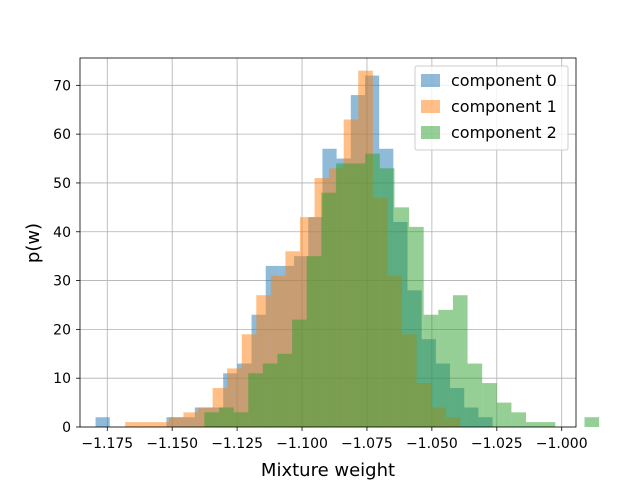  What do you see at coordinates (66, 257) in the screenshot?
I see `y-axis-ticks: 0 10 20 30 40 50 60 70` at bounding box center [66, 257].